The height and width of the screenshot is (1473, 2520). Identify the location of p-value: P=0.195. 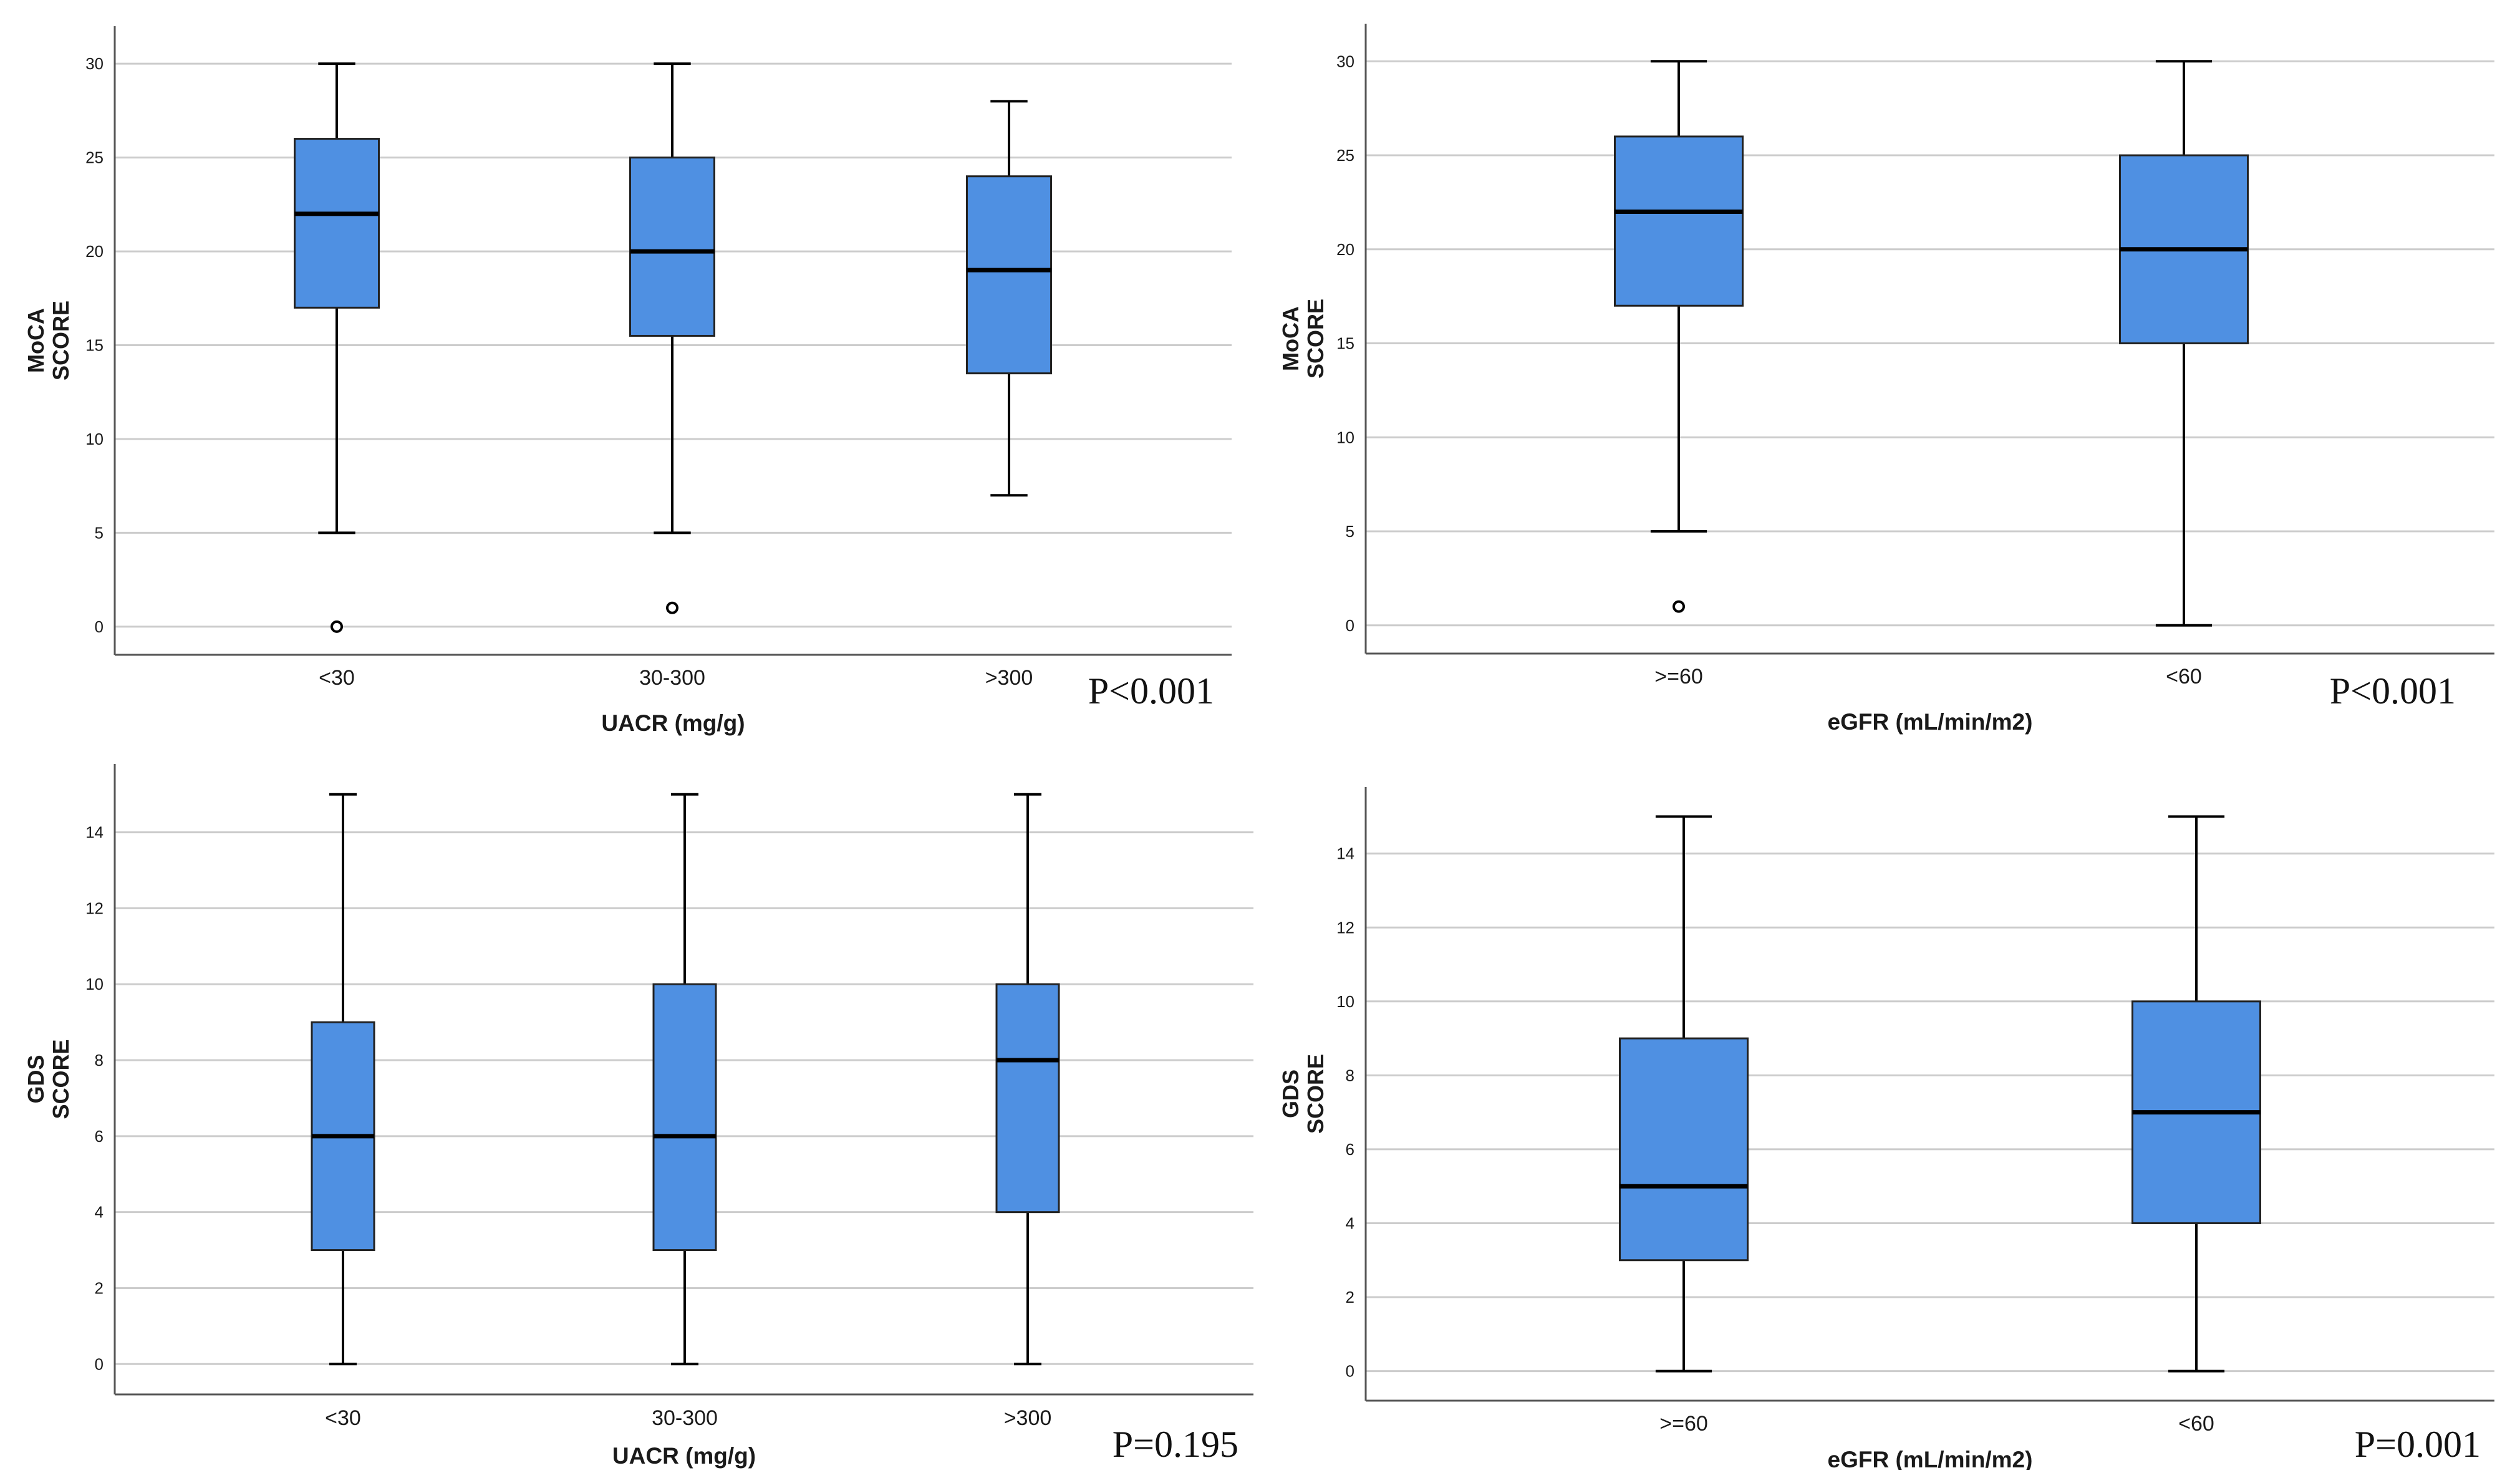
(1175, 1444).